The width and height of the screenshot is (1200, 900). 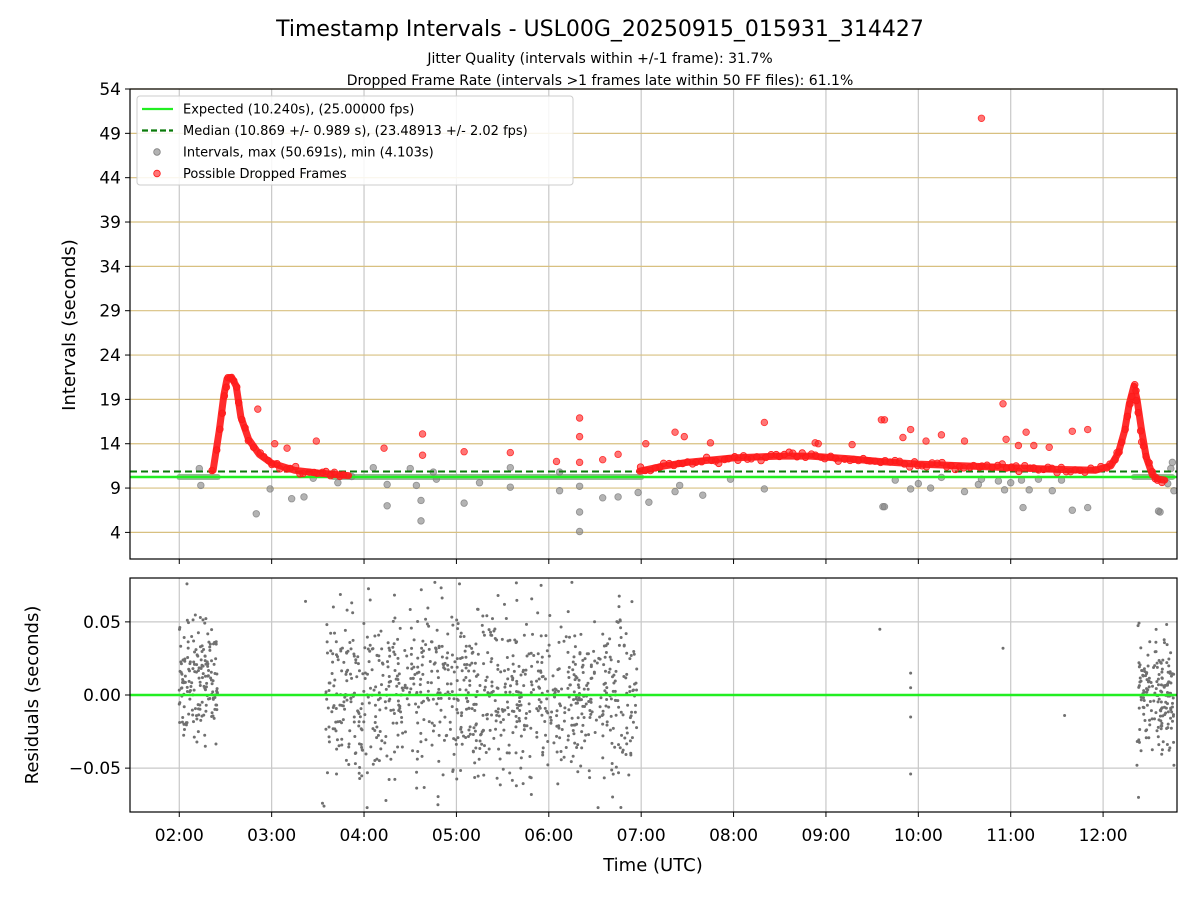 I want to click on top-ytick-label: 34, so click(x=110, y=267).